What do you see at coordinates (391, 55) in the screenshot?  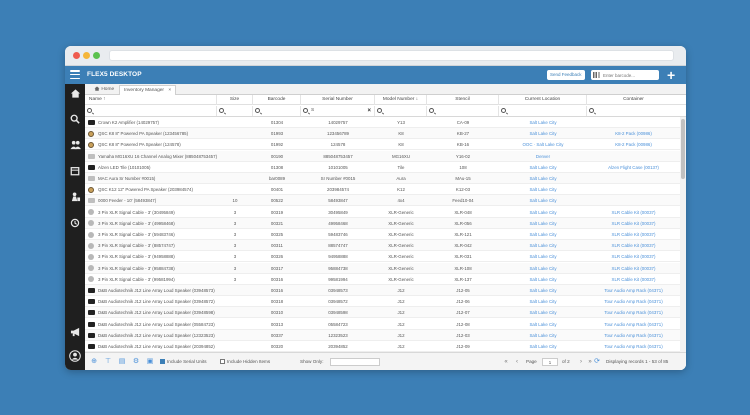 I see `address-bar` at bounding box center [391, 55].